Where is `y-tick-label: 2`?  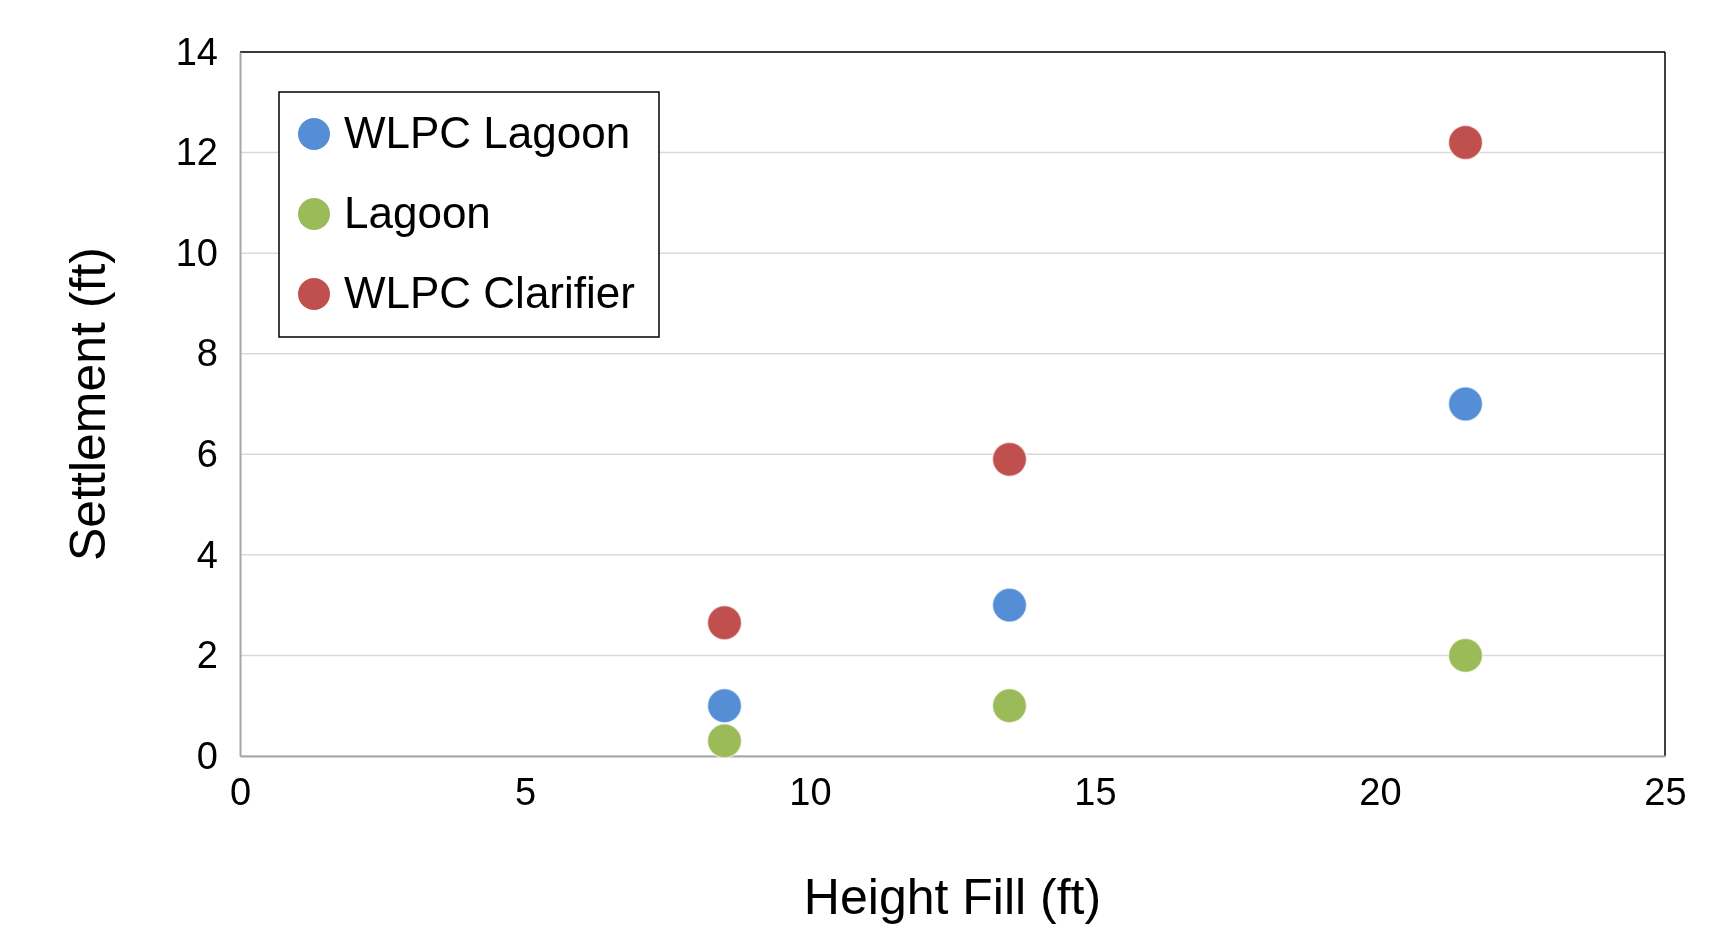
y-tick-label: 2 is located at coordinates (207, 655).